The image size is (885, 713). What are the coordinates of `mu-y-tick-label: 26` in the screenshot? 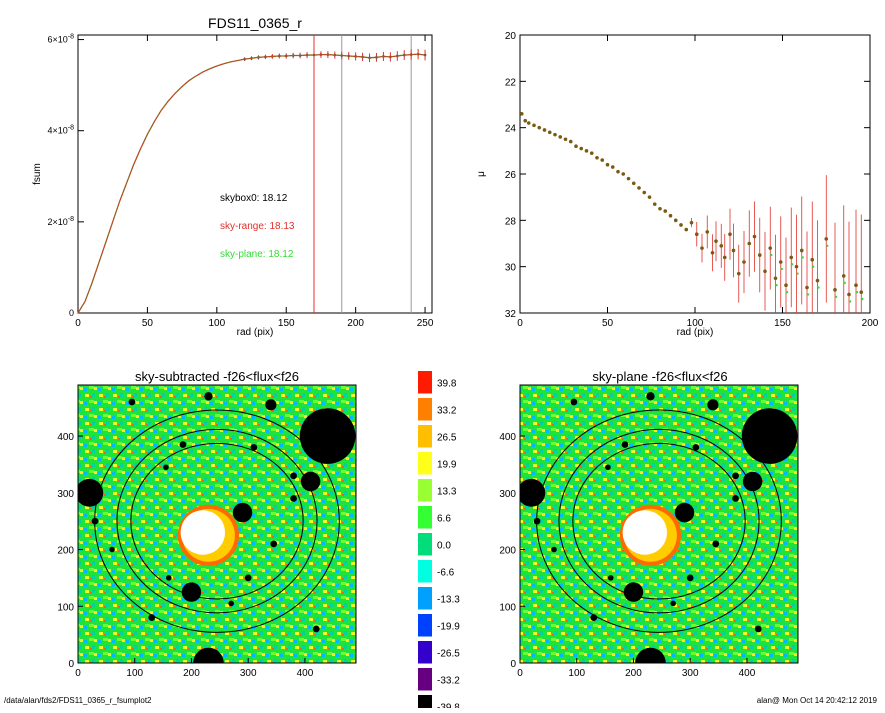 It's located at (511, 175).